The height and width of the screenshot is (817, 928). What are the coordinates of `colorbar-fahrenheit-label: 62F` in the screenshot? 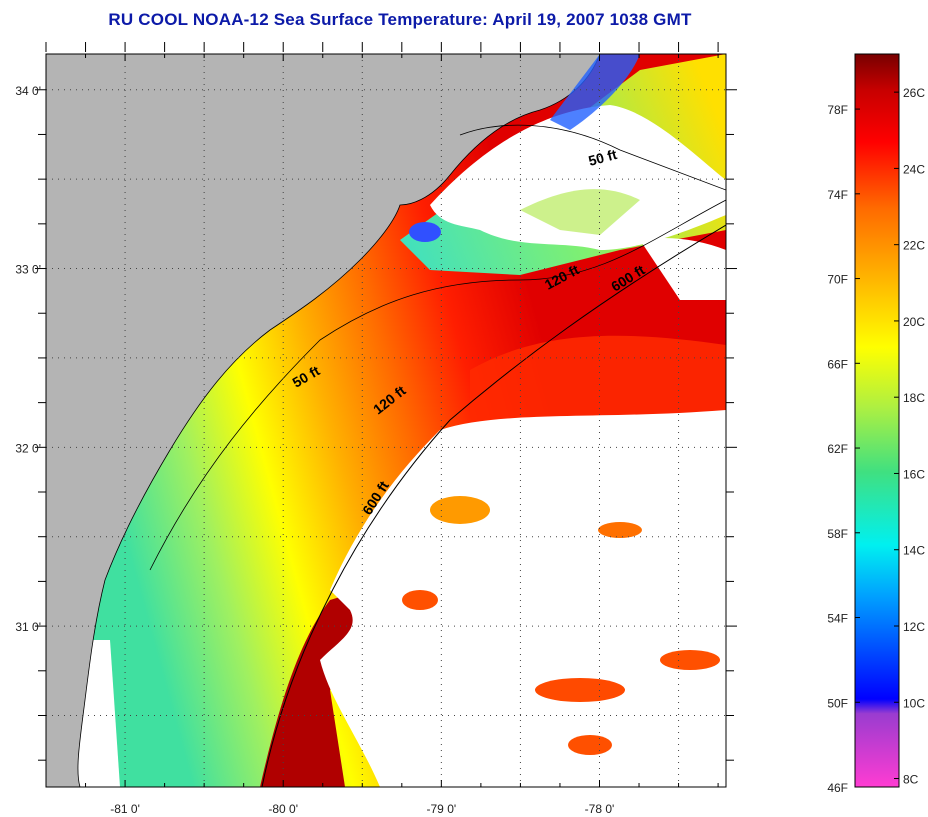 It's located at (837, 449).